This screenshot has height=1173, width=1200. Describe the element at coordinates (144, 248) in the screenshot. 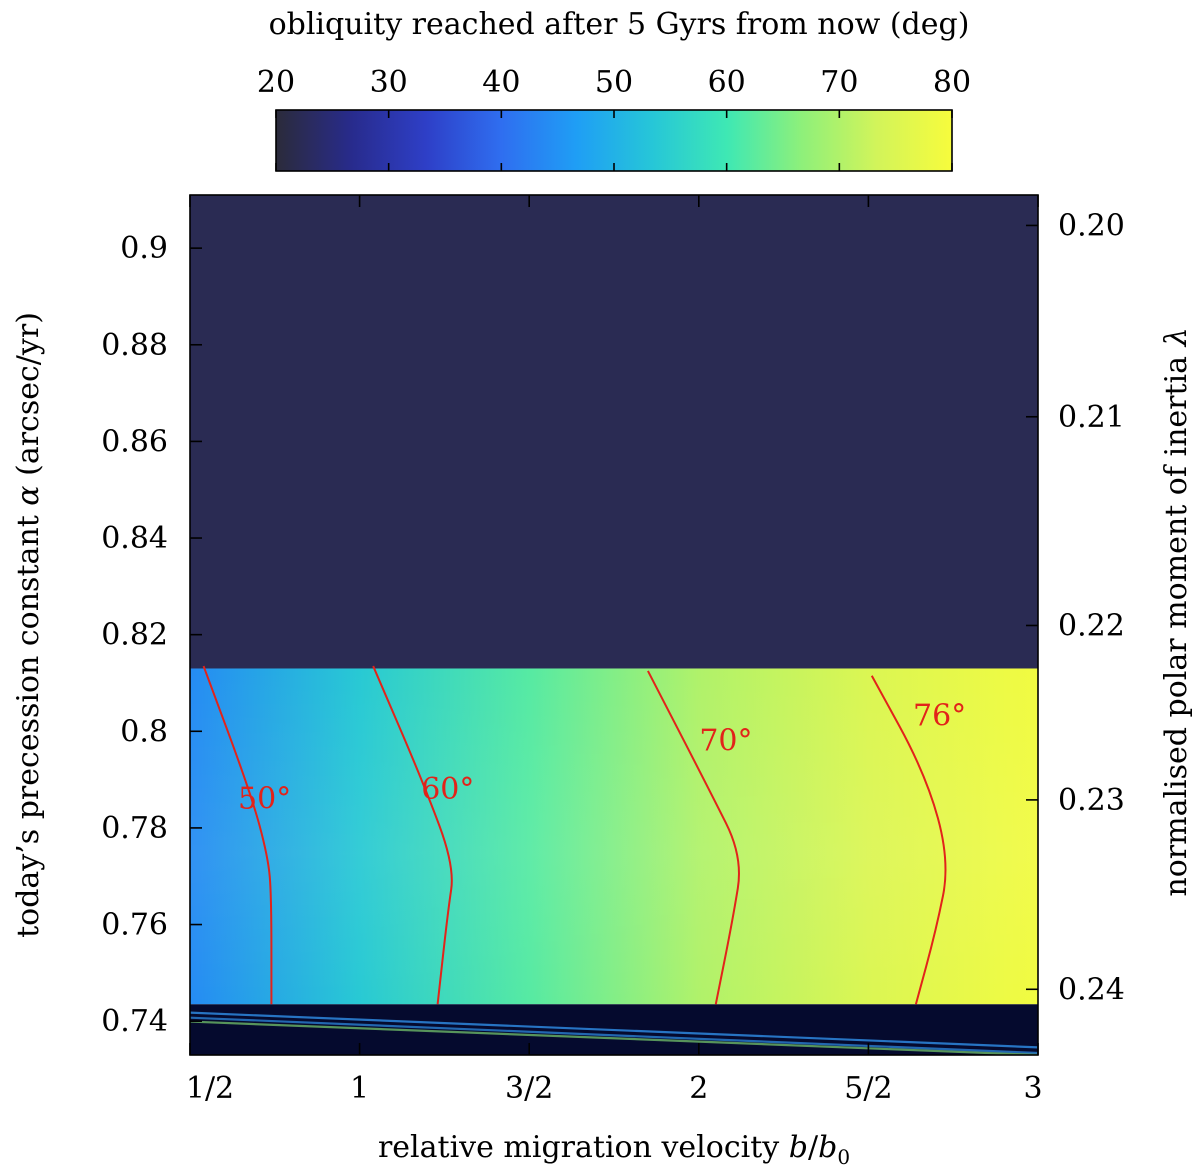

I see `y-tick-label: 0.9` at that location.